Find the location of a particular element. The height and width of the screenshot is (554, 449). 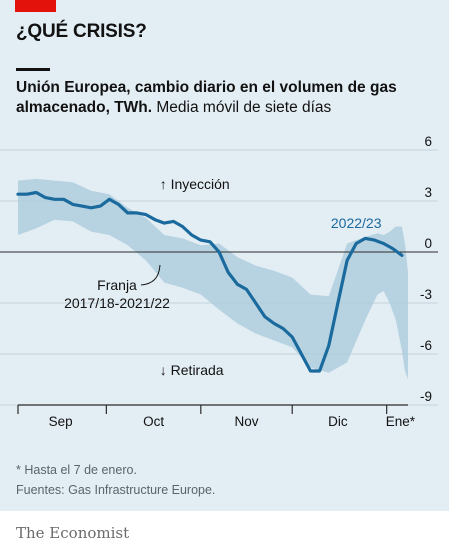

brand-logo: The Economist is located at coordinates (73, 533).